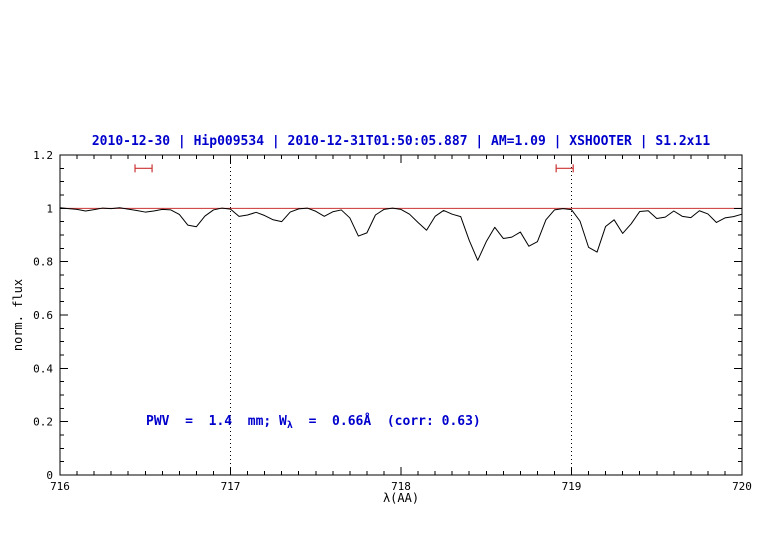 The width and height of the screenshot is (782, 542). I want to click on x-tick-label: 720, so click(742, 486).